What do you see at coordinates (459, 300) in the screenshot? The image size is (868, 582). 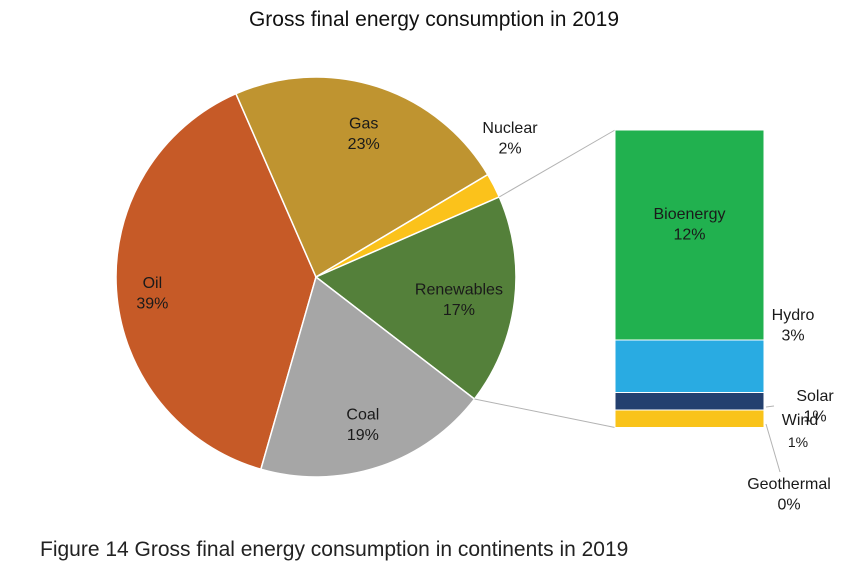 I see `pie-label-renewables: Renewables 17%` at bounding box center [459, 300].